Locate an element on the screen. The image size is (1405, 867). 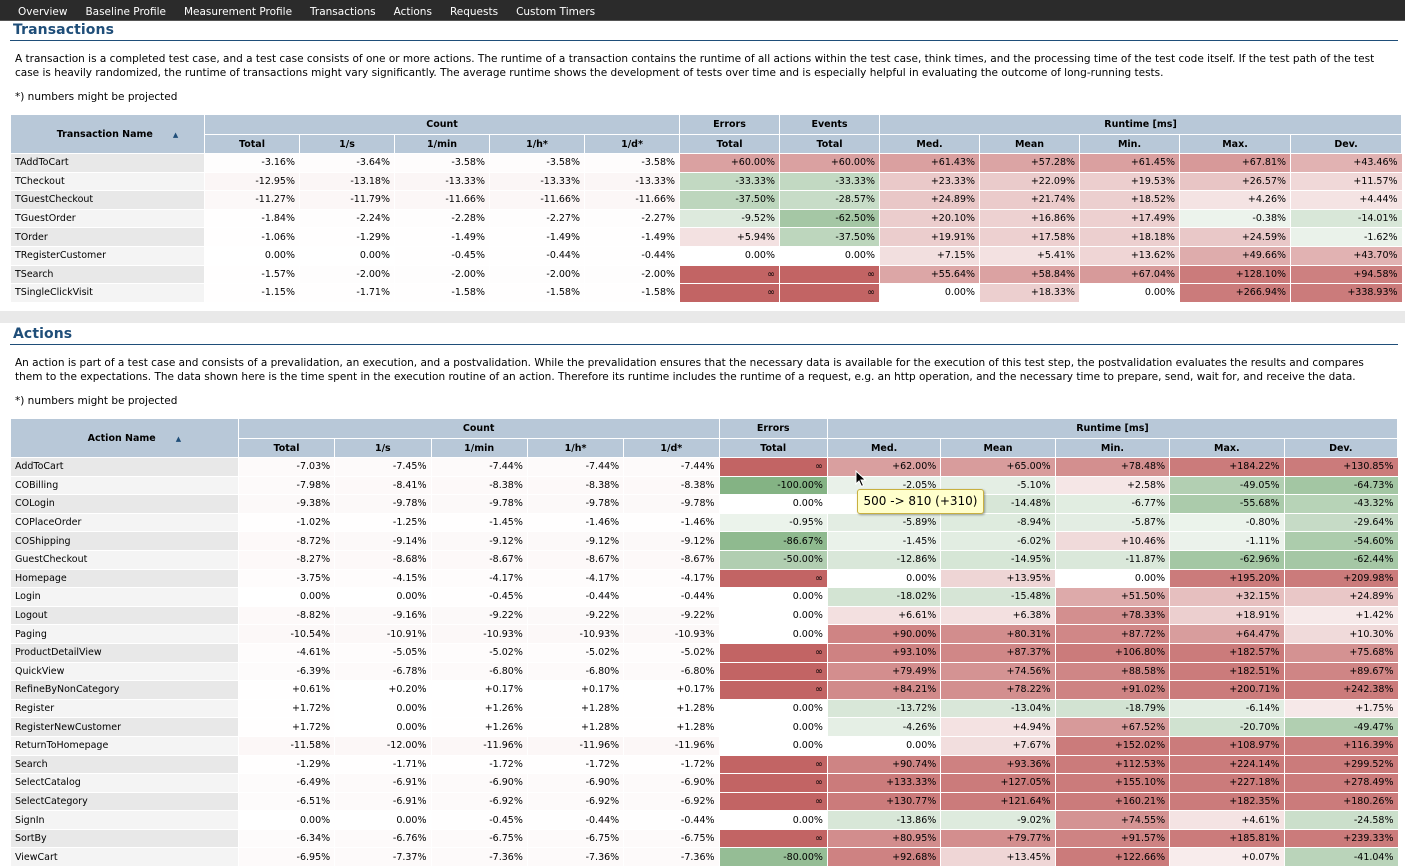
transactions-column-header: Dev. is located at coordinates (1346, 144).